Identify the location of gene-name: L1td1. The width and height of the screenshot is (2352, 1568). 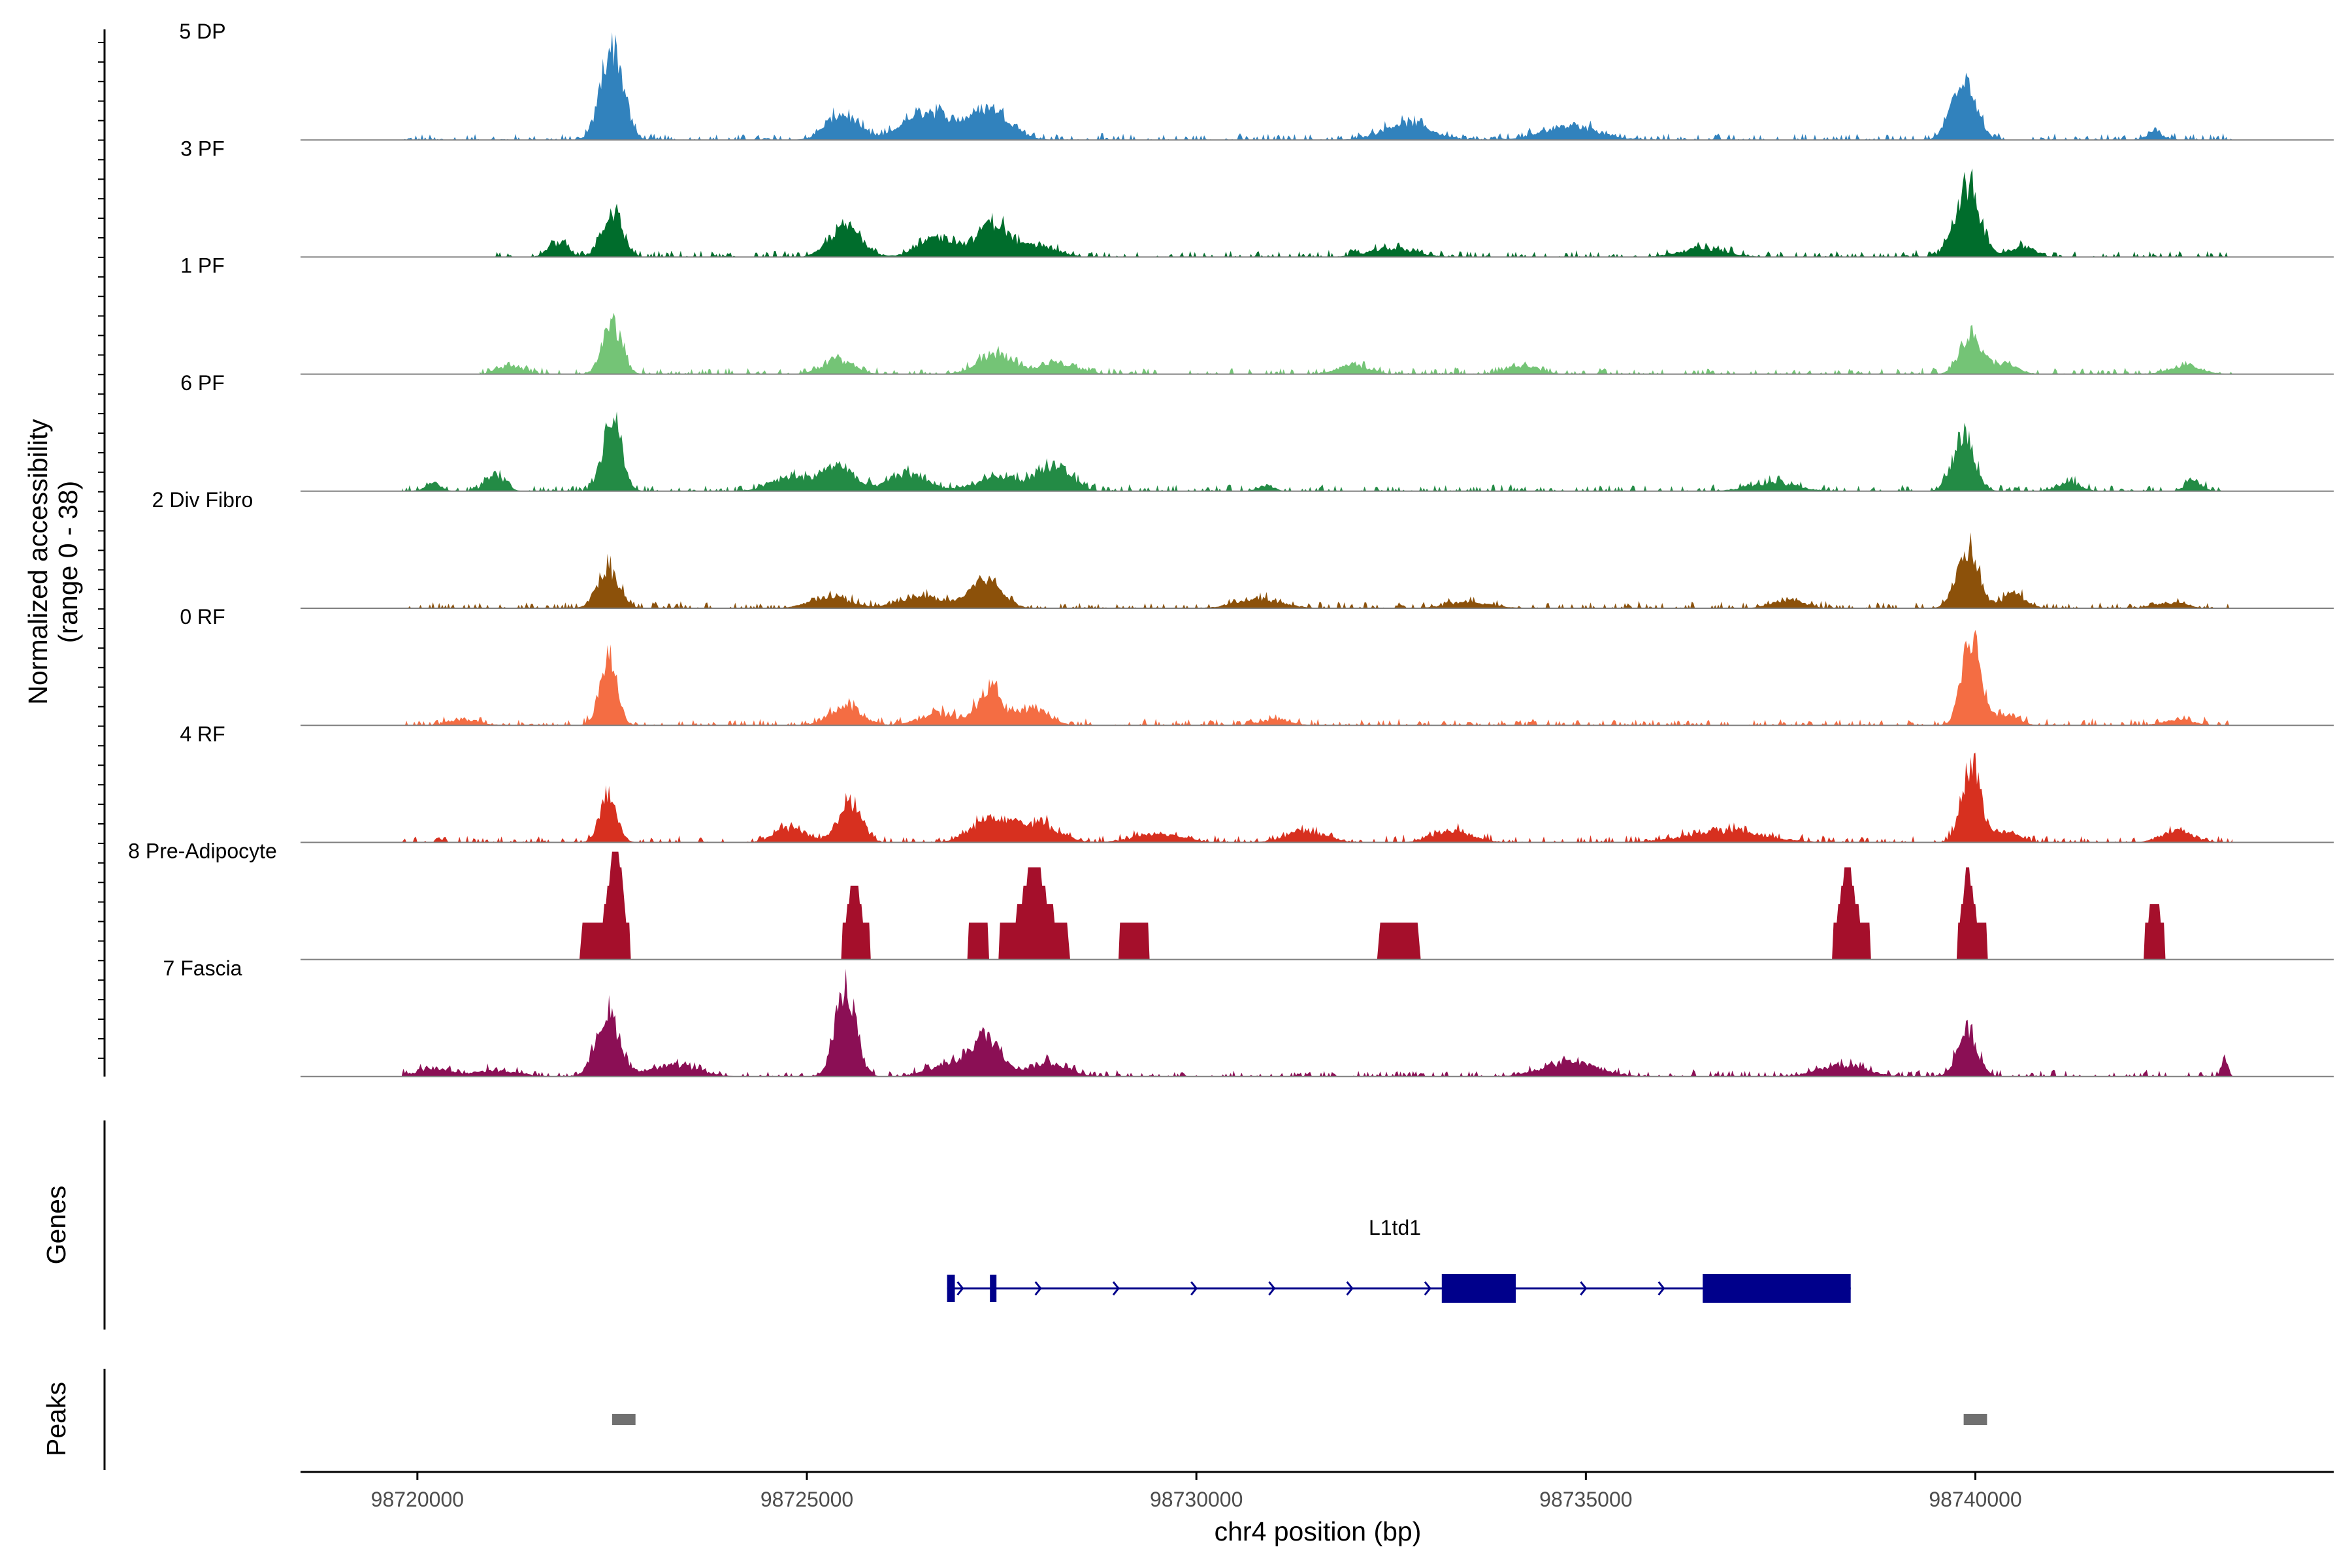
(1395, 1227).